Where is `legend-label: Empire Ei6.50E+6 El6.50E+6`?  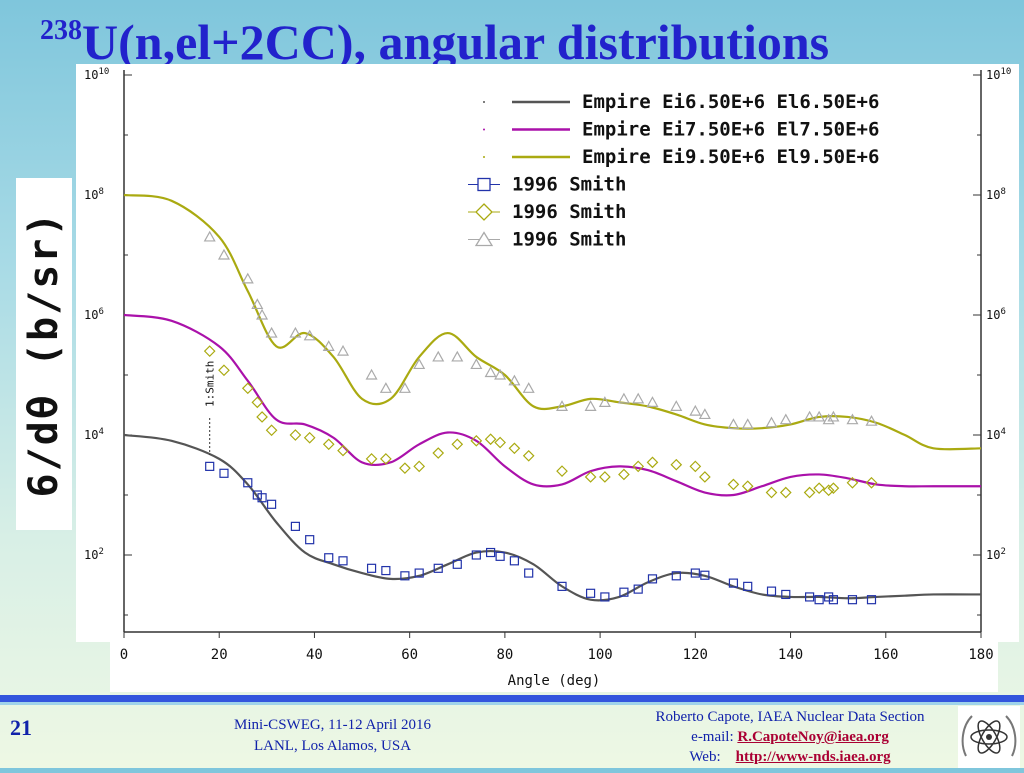 legend-label: Empire Ei6.50E+6 El6.50E+6 is located at coordinates (730, 102).